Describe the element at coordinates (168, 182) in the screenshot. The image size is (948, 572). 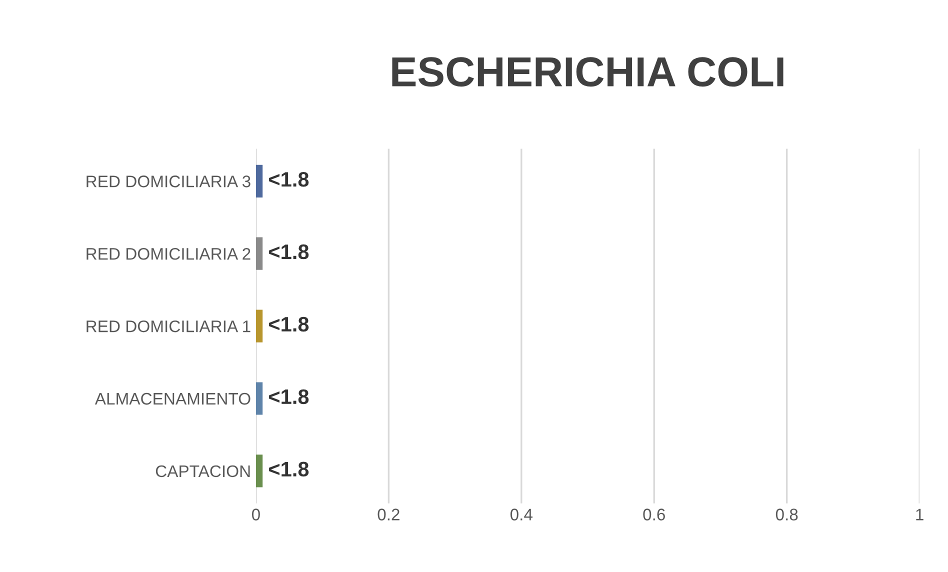
I see `y-tick-label: RED DOMICILIARIA 3` at that location.